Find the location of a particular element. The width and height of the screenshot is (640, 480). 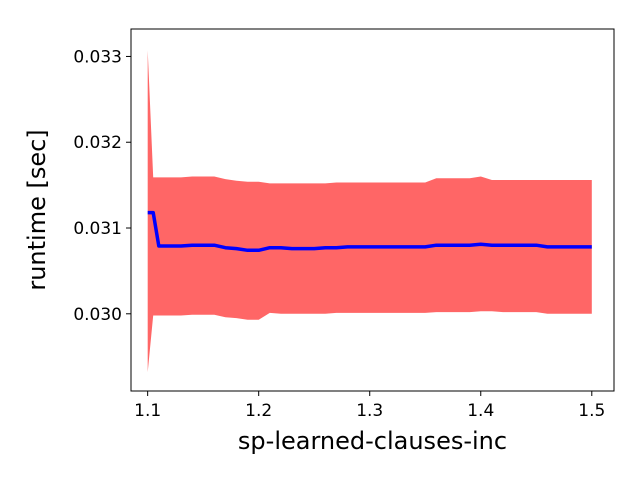

x-axis-ticks: 1.1 1.2 1.3 1.4 1.5 is located at coordinates (369, 406).